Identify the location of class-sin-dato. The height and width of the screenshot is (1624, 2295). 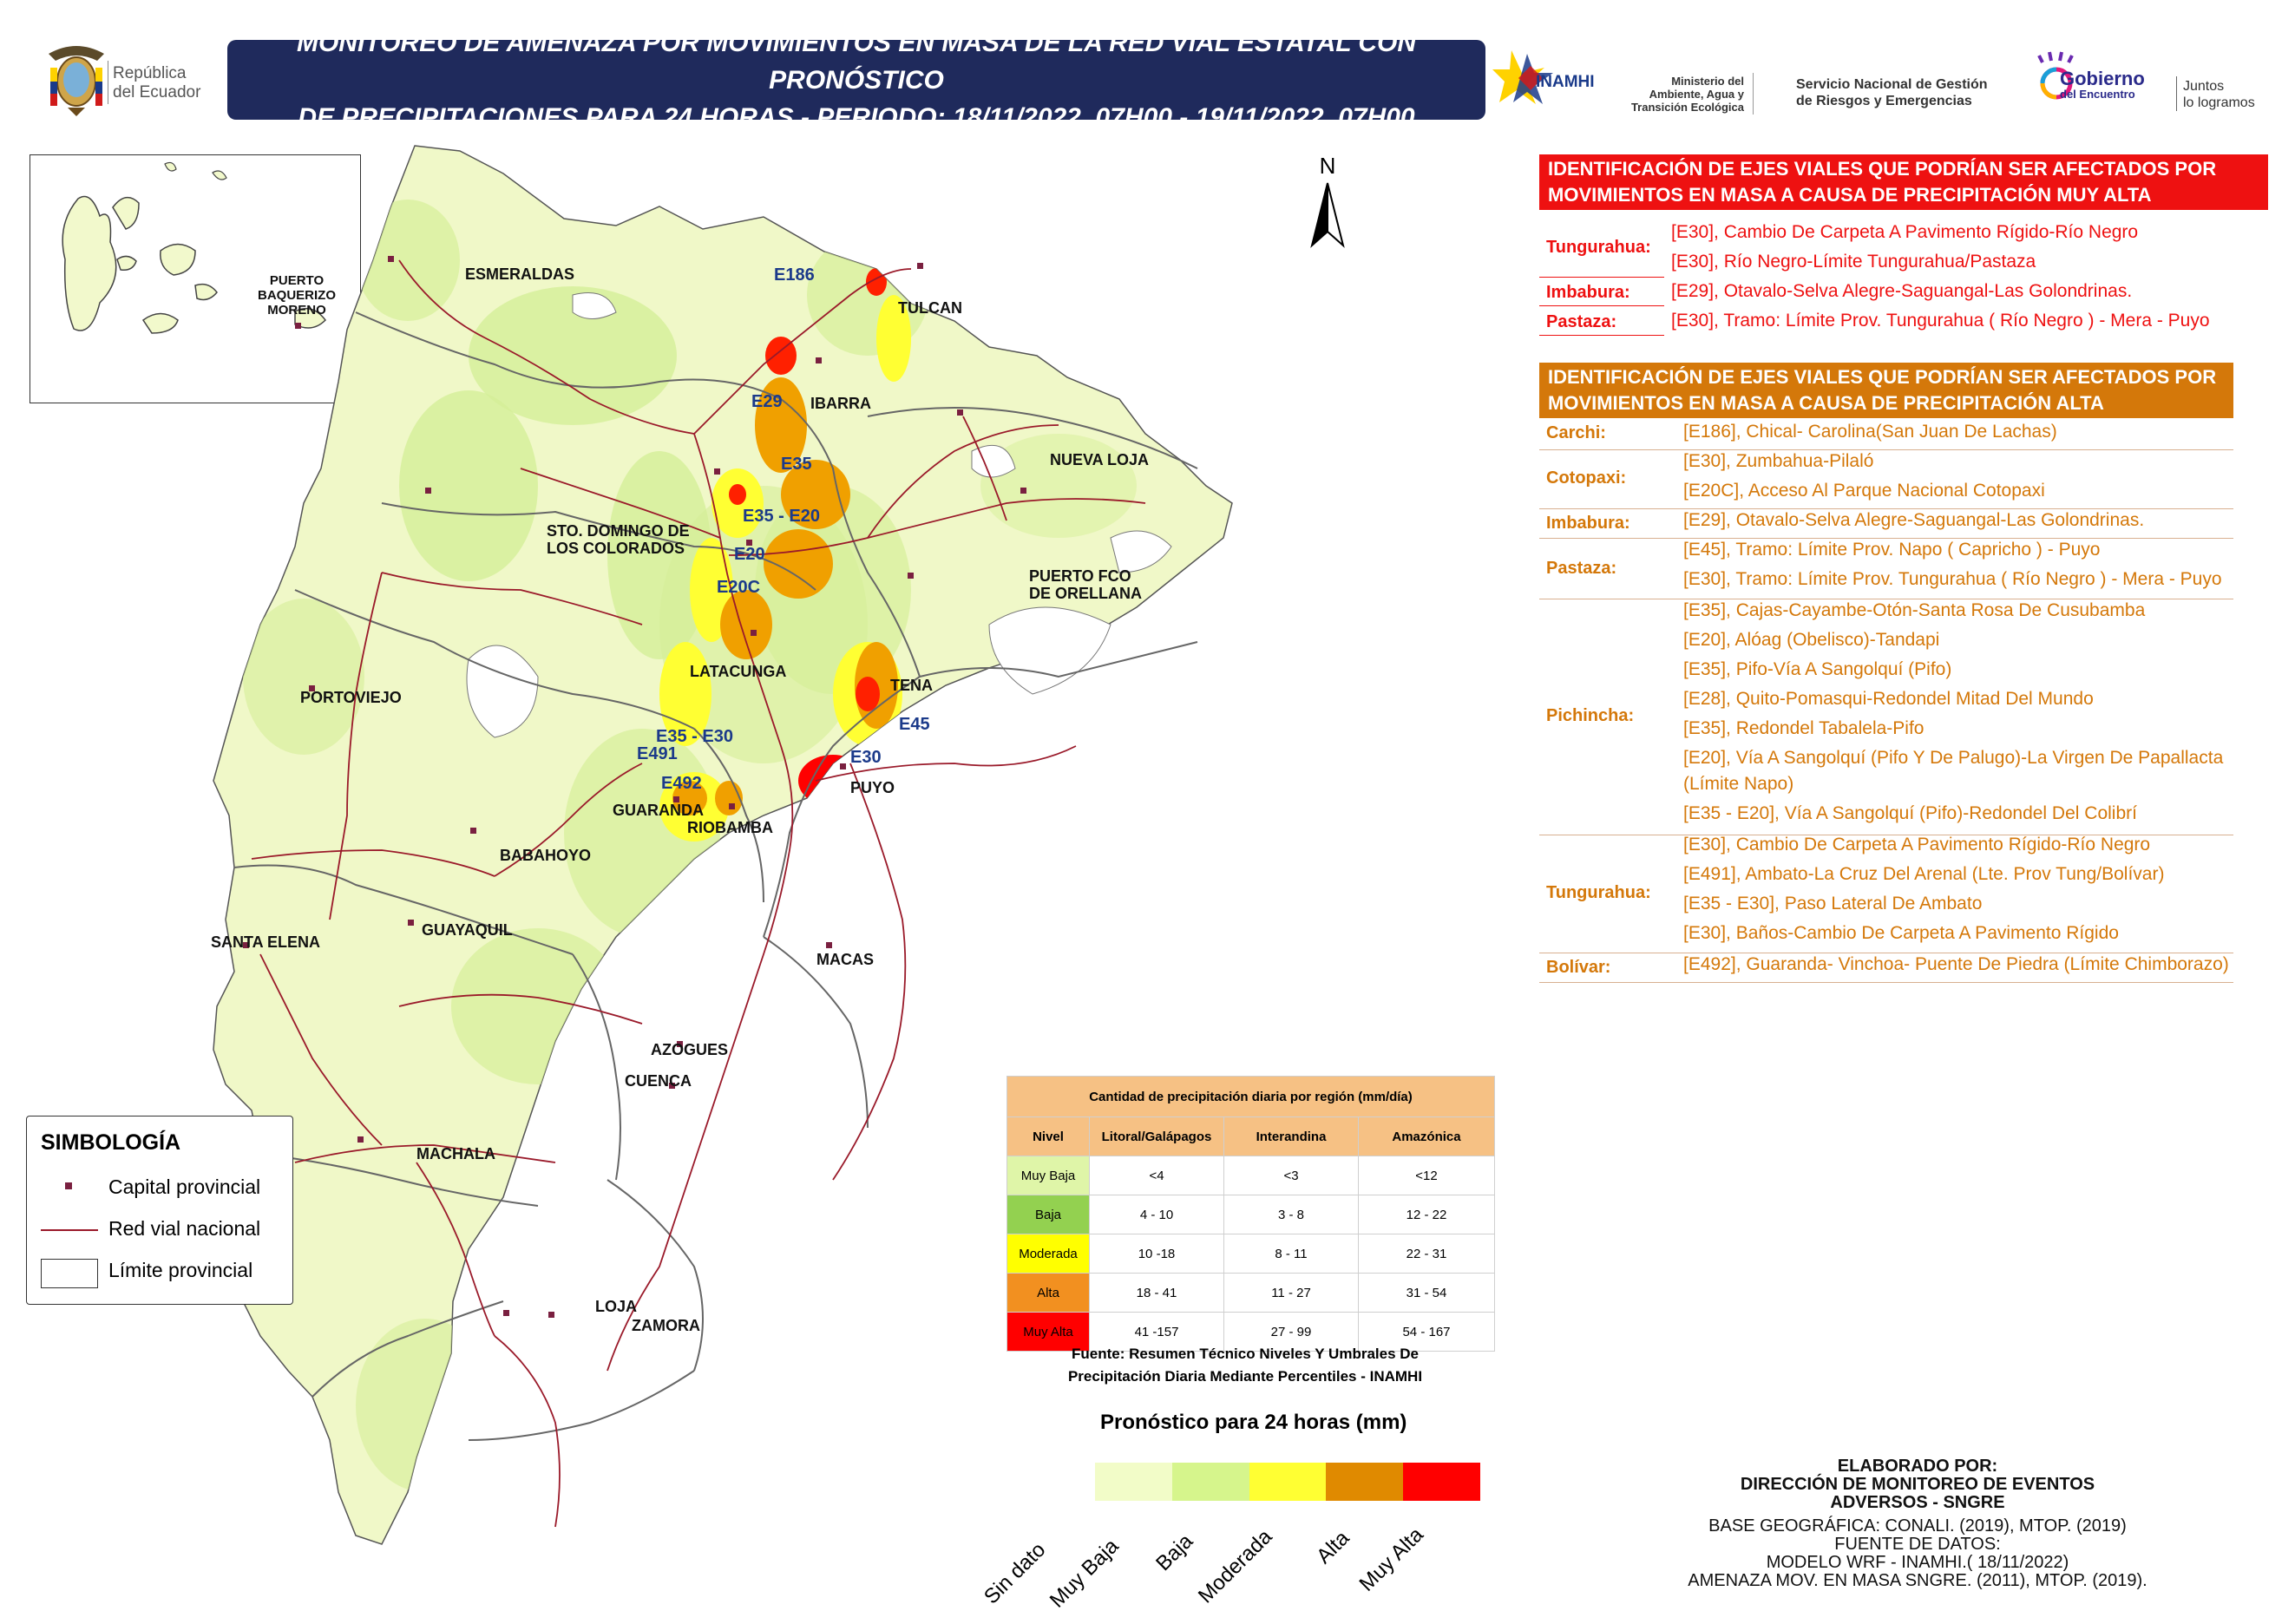
(1133, 1482).